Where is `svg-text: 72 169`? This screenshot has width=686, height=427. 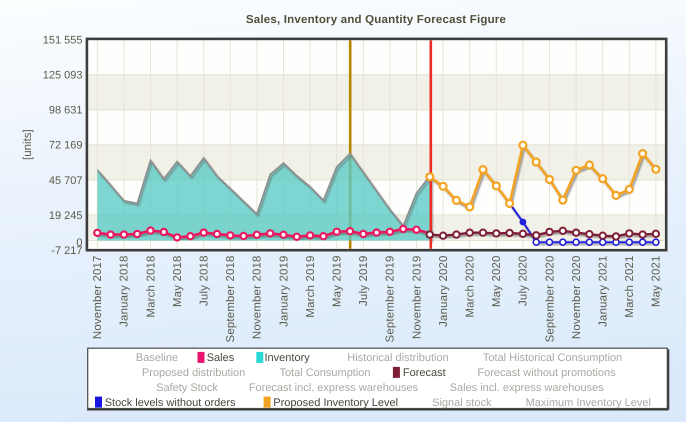 svg-text: 72 169 is located at coordinates (66, 146).